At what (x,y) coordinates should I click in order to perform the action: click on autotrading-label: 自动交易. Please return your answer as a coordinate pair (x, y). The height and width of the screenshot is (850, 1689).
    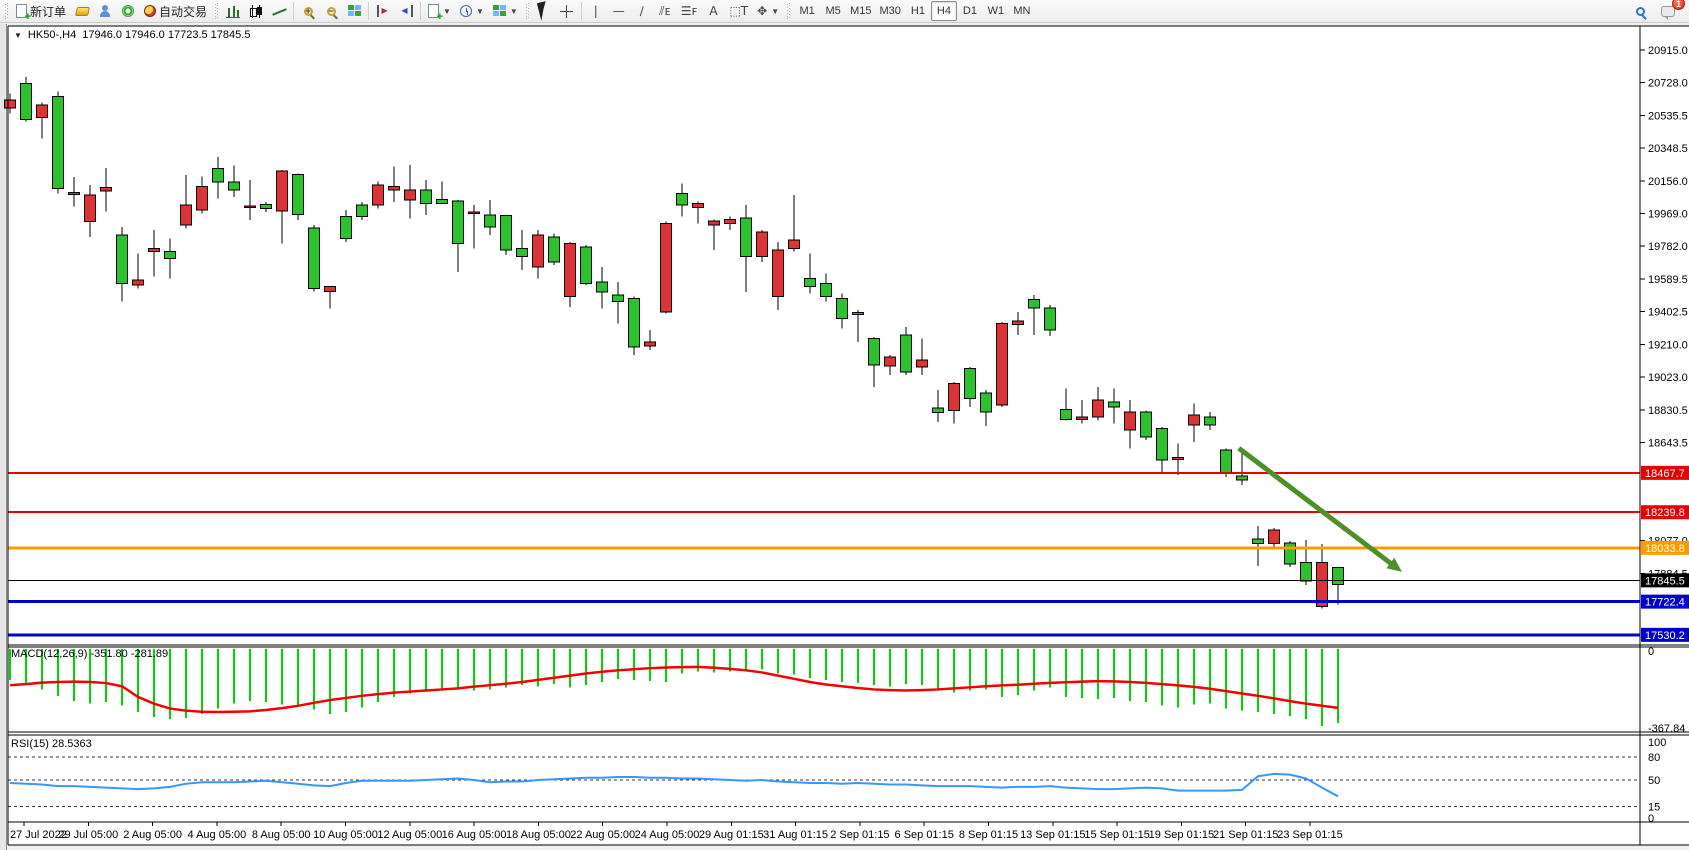
    Looking at the image, I should click on (183, 11).